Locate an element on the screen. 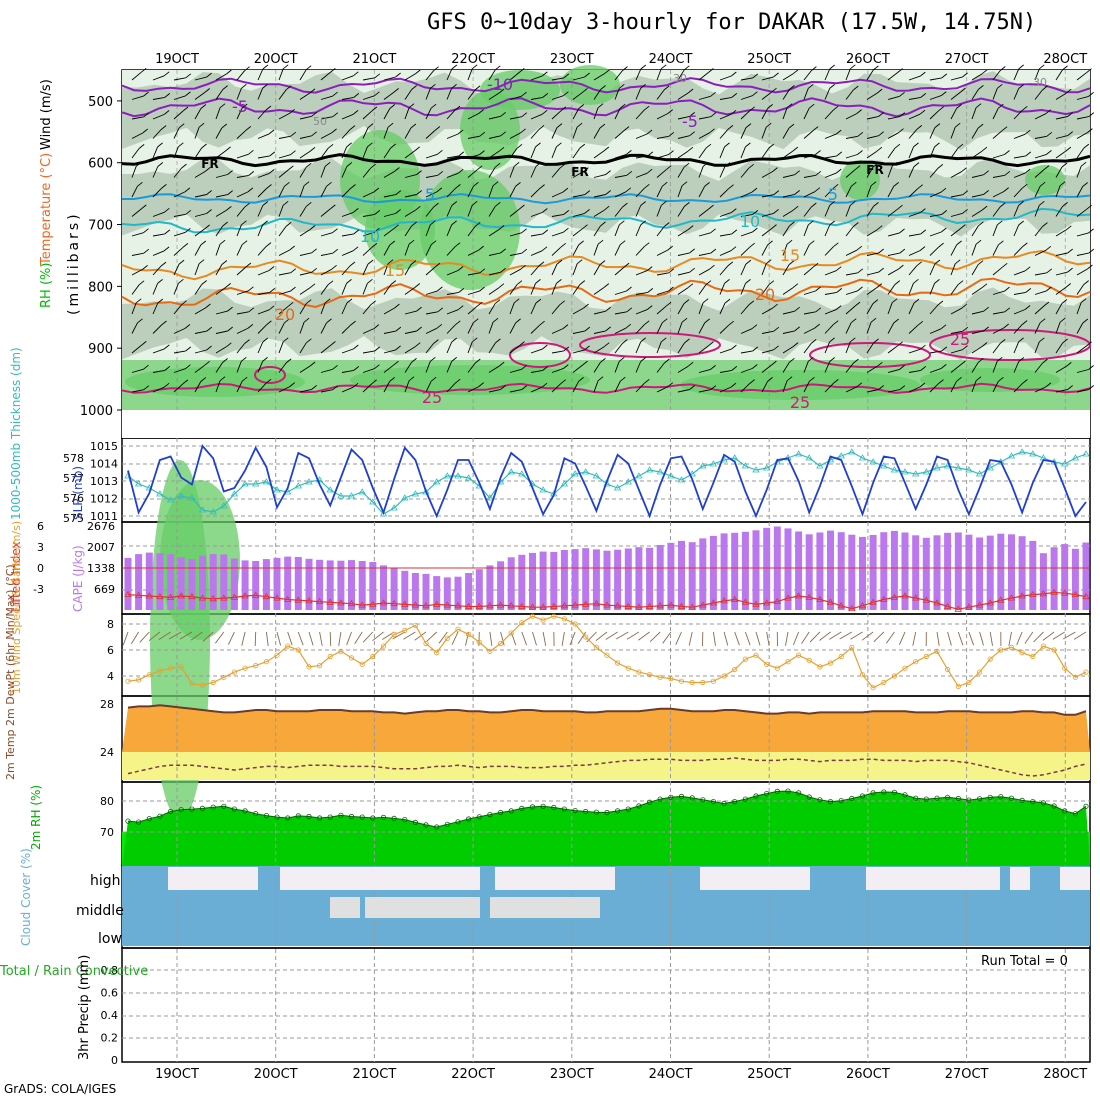 Image resolution: width=1100 pixels, height=1100 pixels. thickness-tick: 578 is located at coordinates (73, 458).